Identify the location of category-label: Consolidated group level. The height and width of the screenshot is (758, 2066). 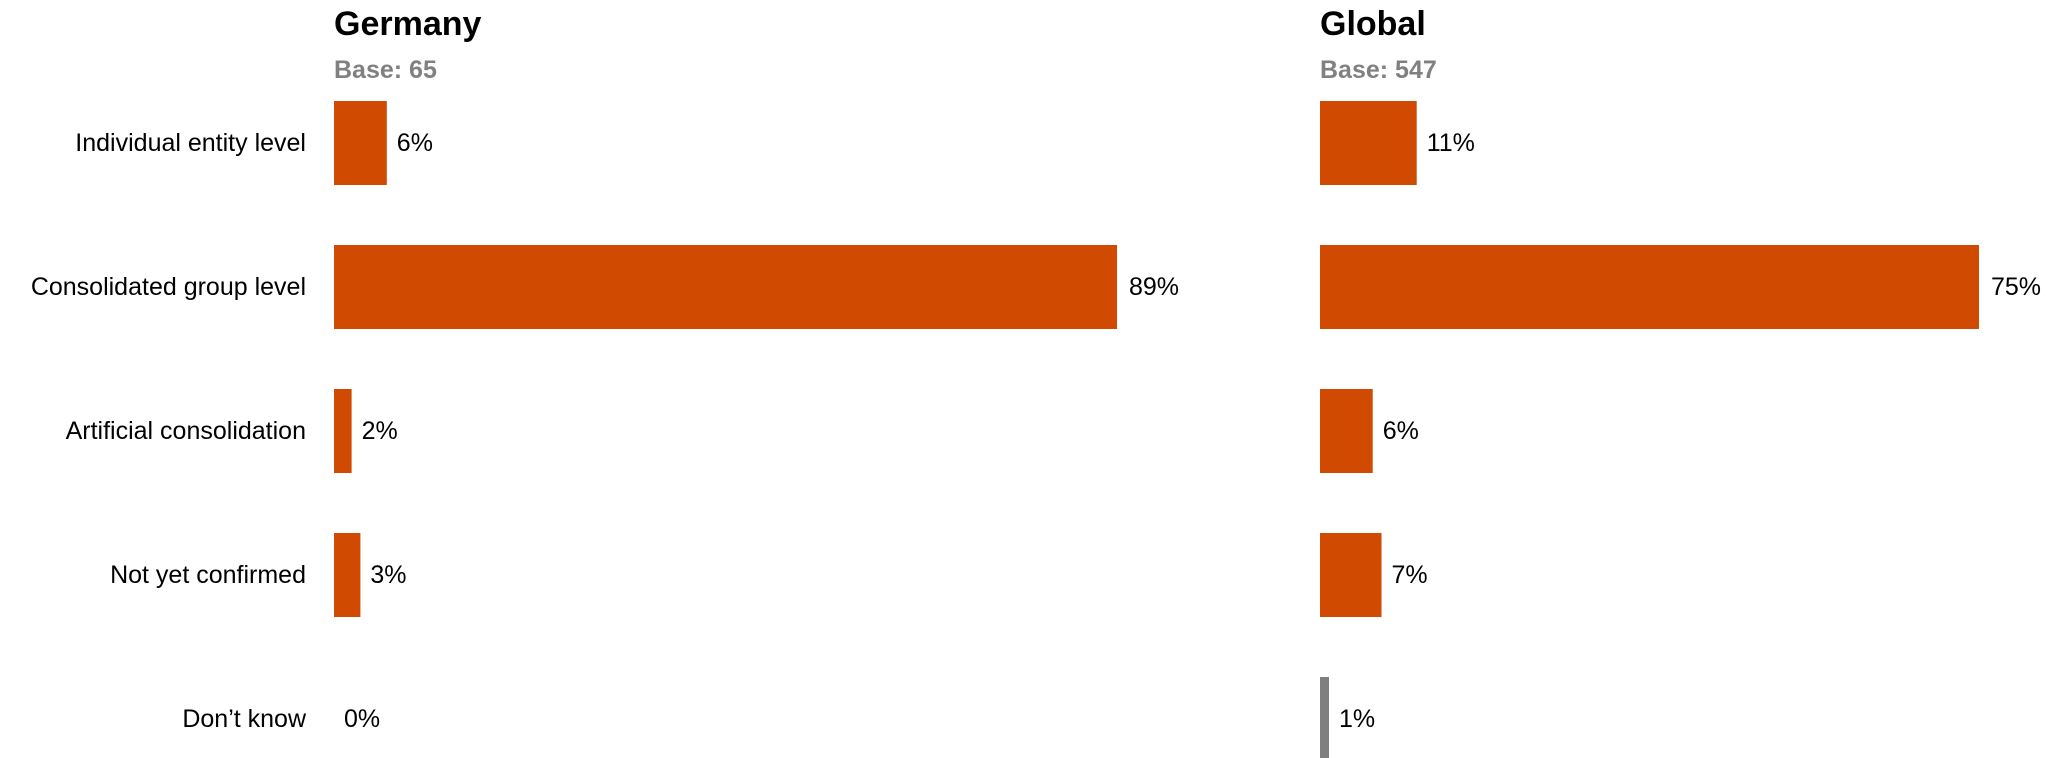
(168, 287).